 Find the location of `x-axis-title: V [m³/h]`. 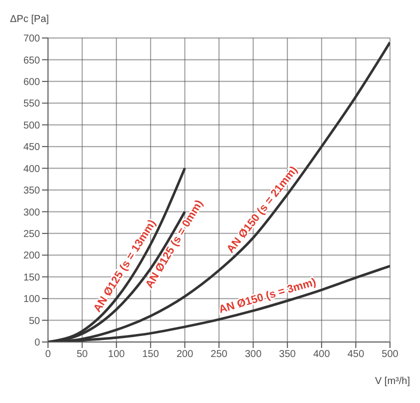

x-axis-title: V [m³/h] is located at coordinates (392, 381).